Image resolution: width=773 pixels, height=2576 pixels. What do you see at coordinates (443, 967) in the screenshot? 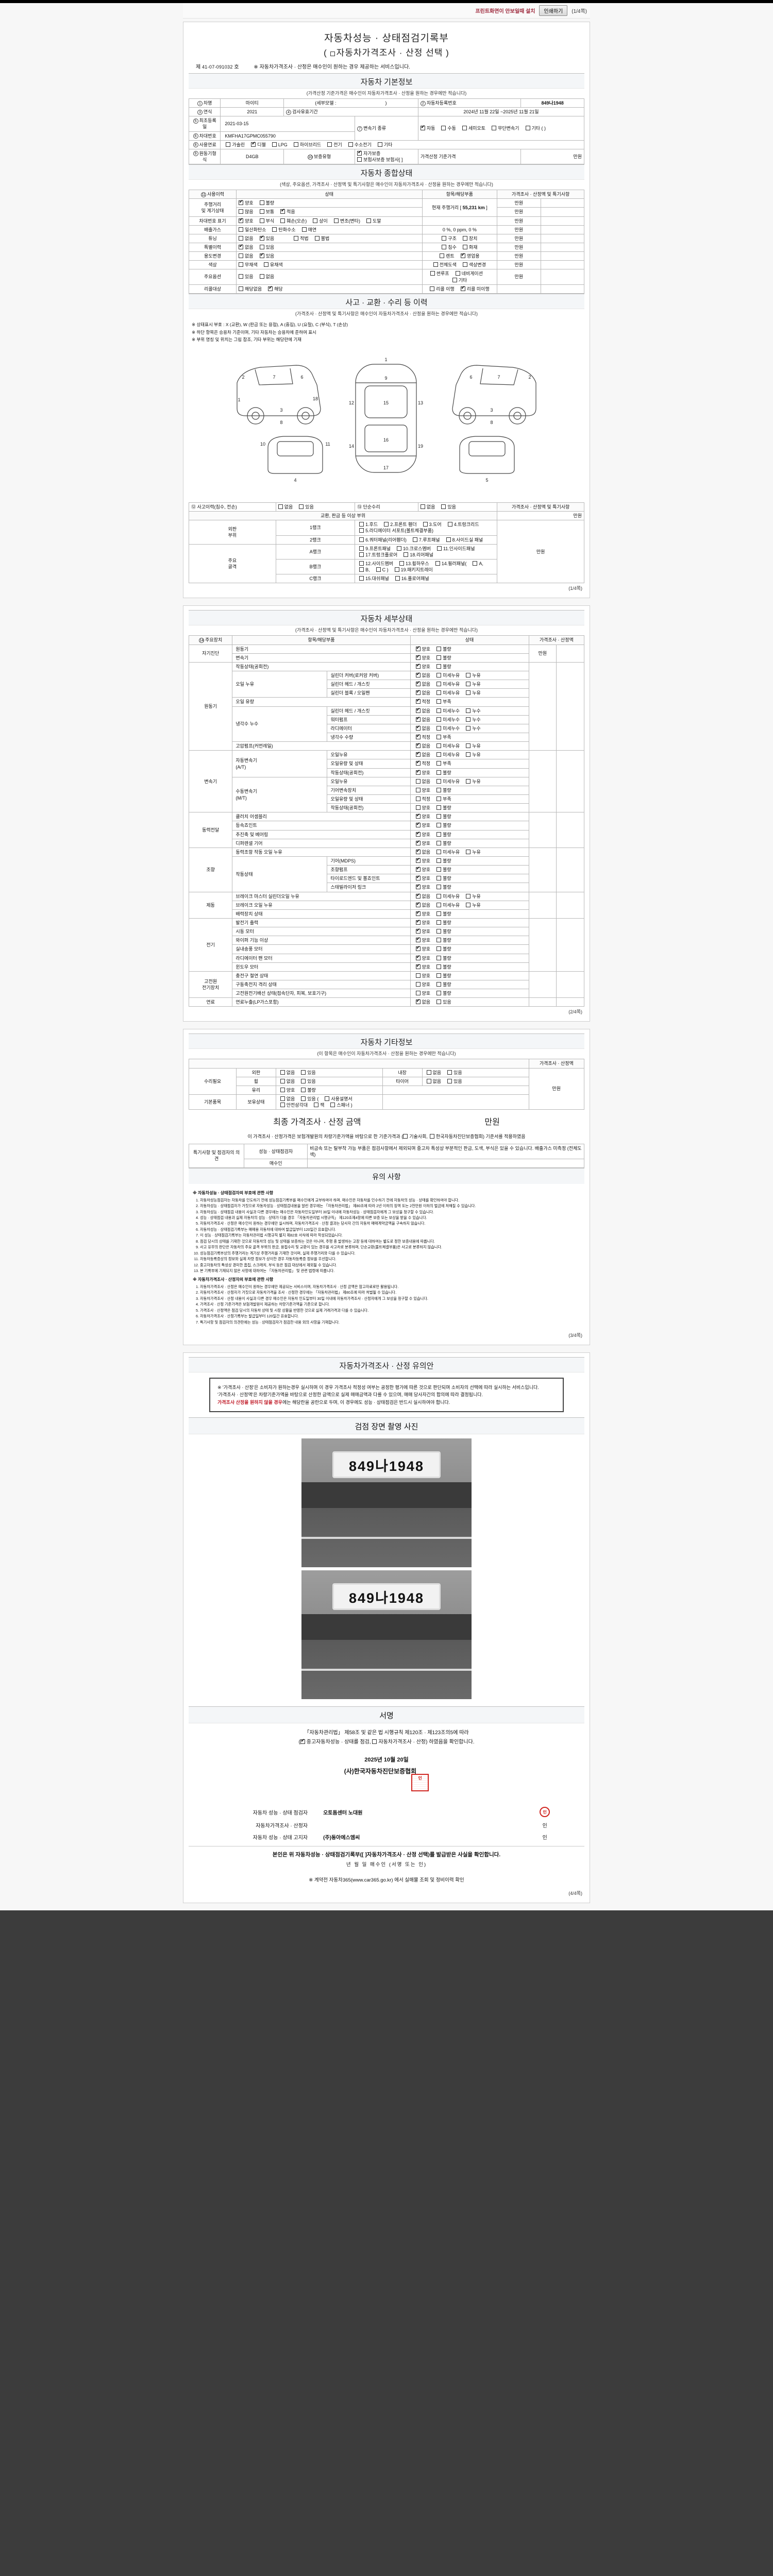
I see `detail-6-5-opt-1: 불량` at bounding box center [443, 967].